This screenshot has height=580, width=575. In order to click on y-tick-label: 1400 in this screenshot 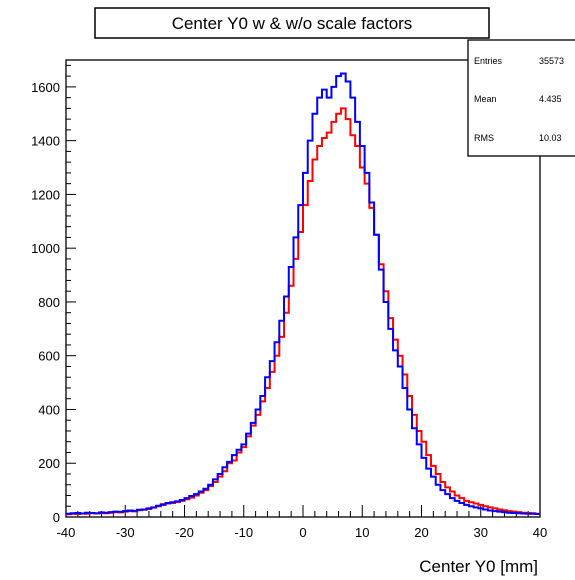, I will do `click(45, 141)`.